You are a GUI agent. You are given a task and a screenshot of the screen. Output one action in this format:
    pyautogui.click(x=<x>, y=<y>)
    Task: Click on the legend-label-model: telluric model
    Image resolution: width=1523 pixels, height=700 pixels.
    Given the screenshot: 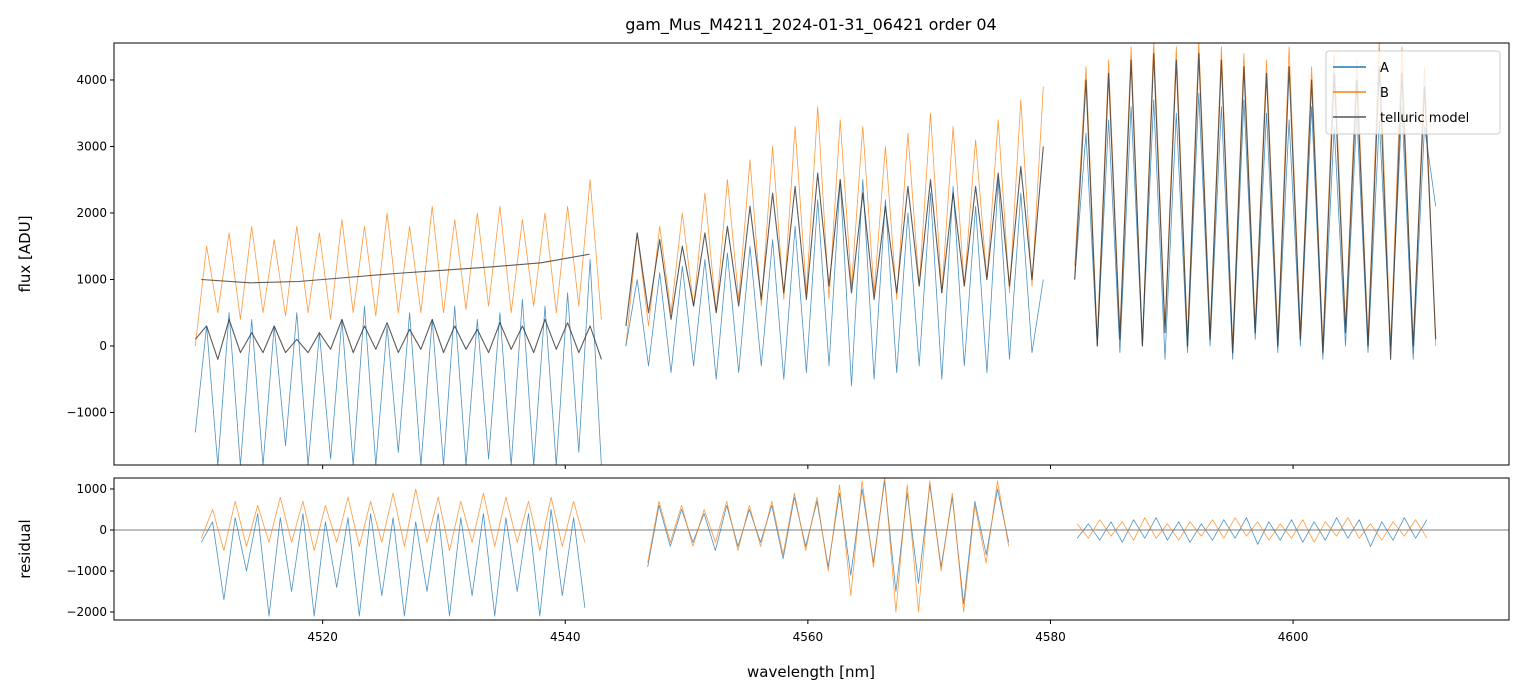 What is the action you would take?
    pyautogui.click(x=1424, y=118)
    